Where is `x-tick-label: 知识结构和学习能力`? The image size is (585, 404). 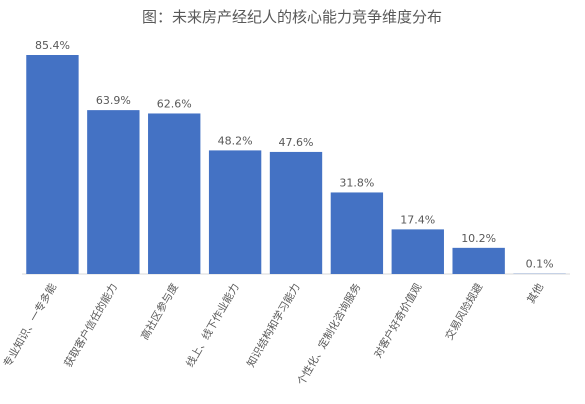 x-tick-label: 知识结构和学习能力 is located at coordinates (273, 325).